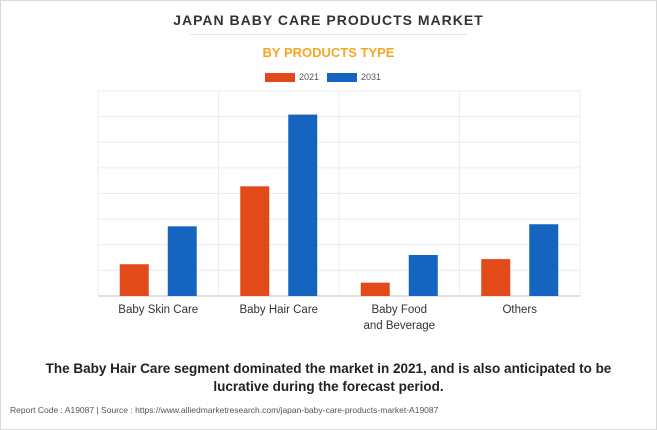  Describe the element at coordinates (399, 318) in the screenshot. I see `x-tick-label: Baby Food and Beverage` at that location.